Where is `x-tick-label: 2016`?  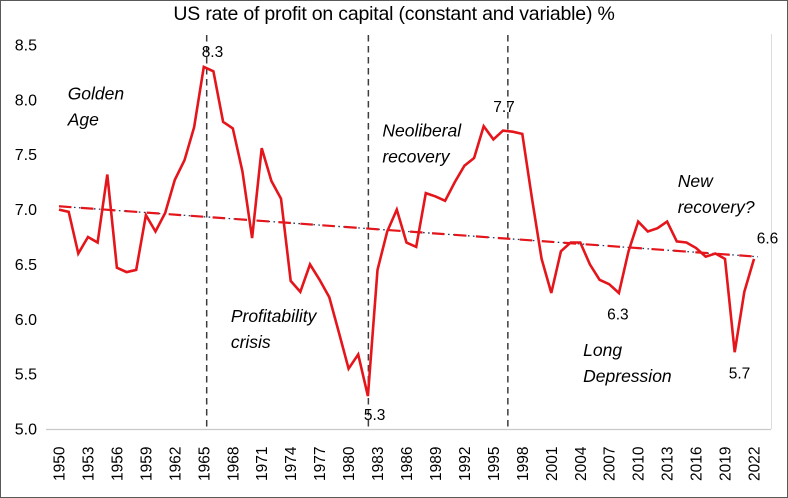 x-tick-label: 2016 is located at coordinates (697, 464).